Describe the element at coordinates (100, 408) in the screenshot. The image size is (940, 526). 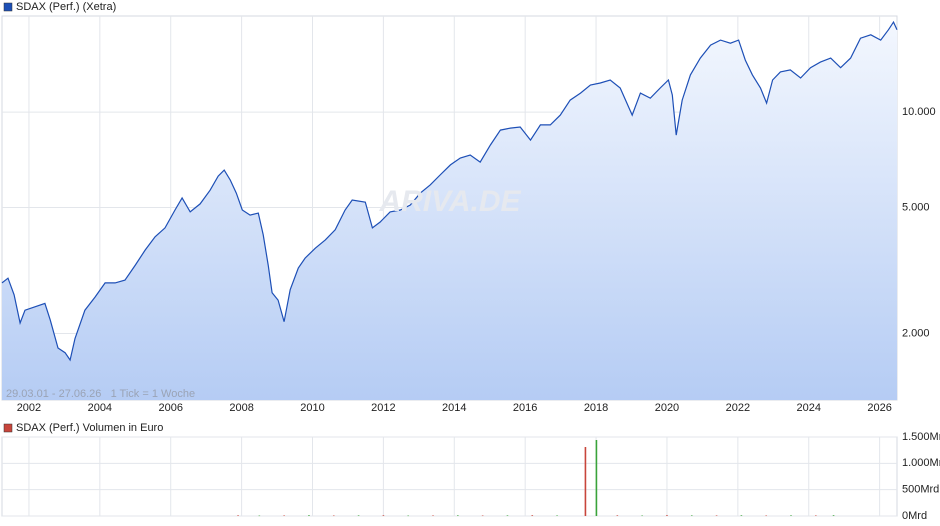
I see `x-tick-label: 2004` at that location.